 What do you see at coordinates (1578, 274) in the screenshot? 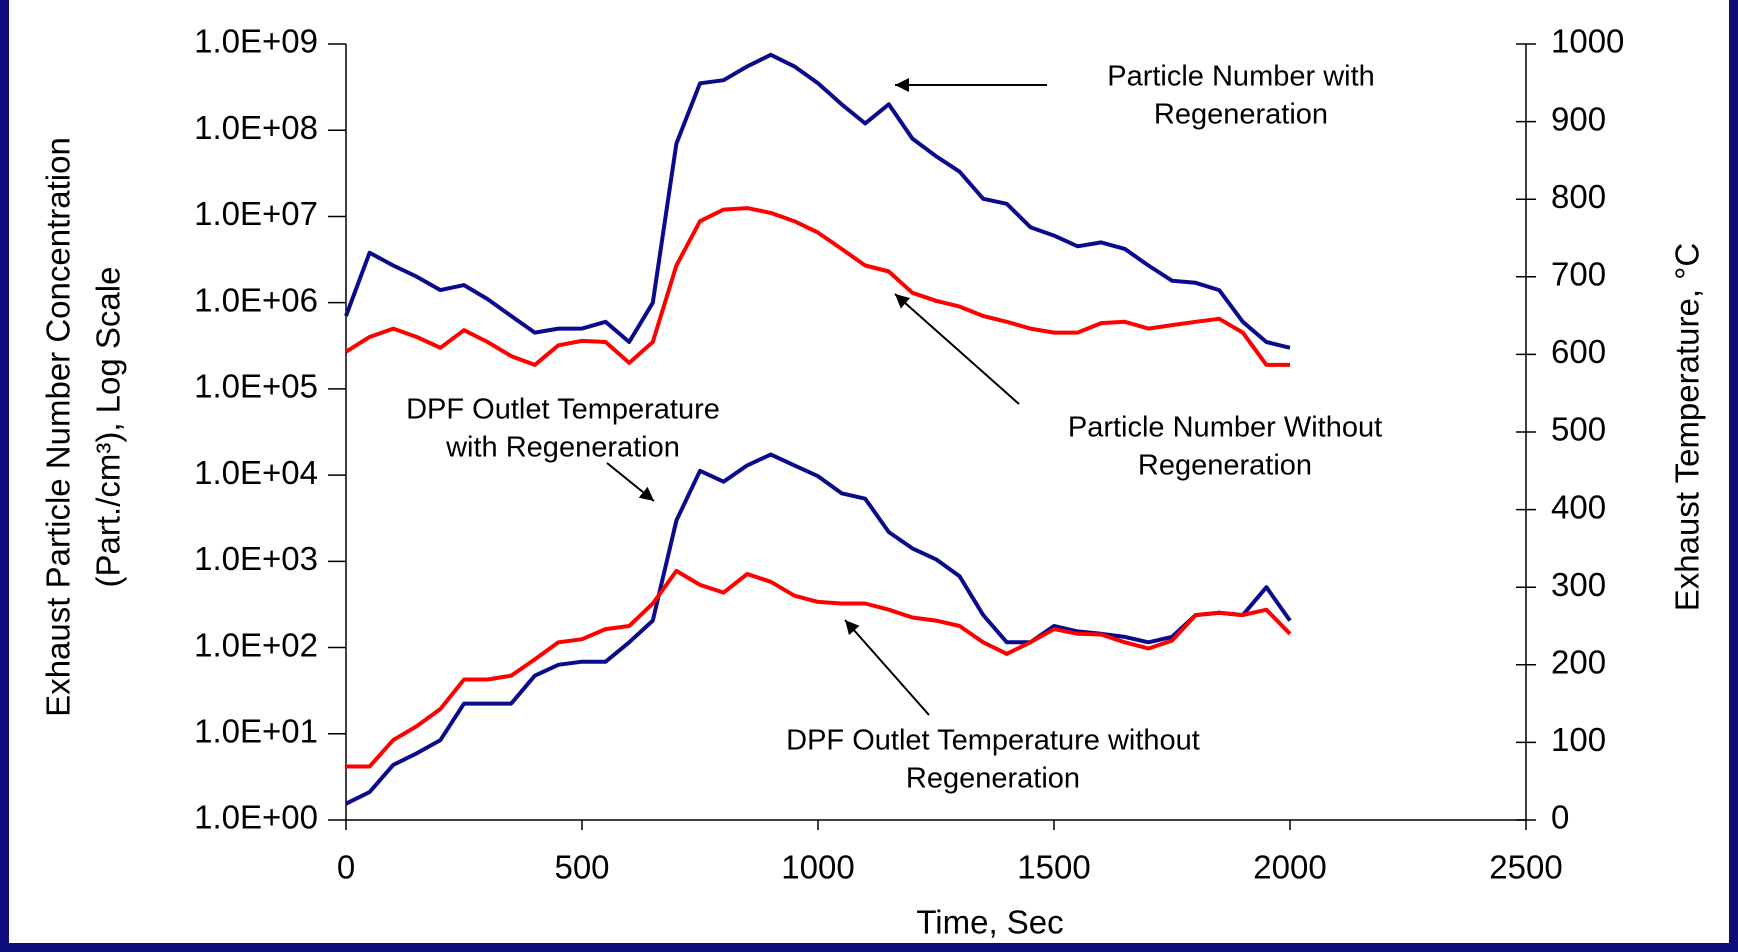
I see `y2-tick-label: 700` at bounding box center [1578, 274].